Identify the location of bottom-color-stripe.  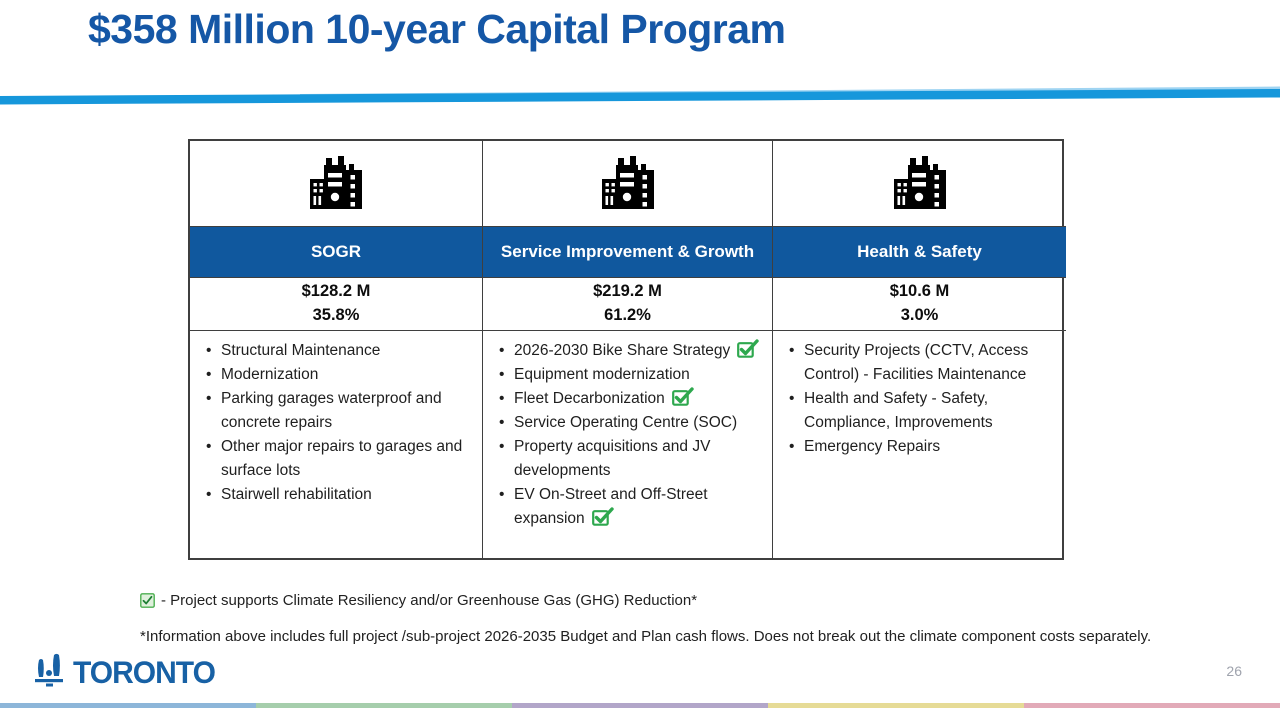
(640, 705).